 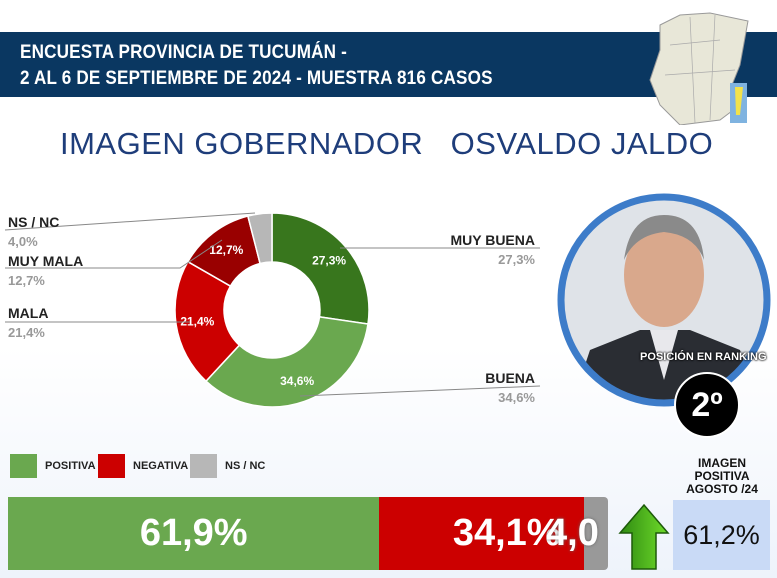 What do you see at coordinates (197, 321) in the screenshot?
I see `donut-data-label: 21,4%` at bounding box center [197, 321].